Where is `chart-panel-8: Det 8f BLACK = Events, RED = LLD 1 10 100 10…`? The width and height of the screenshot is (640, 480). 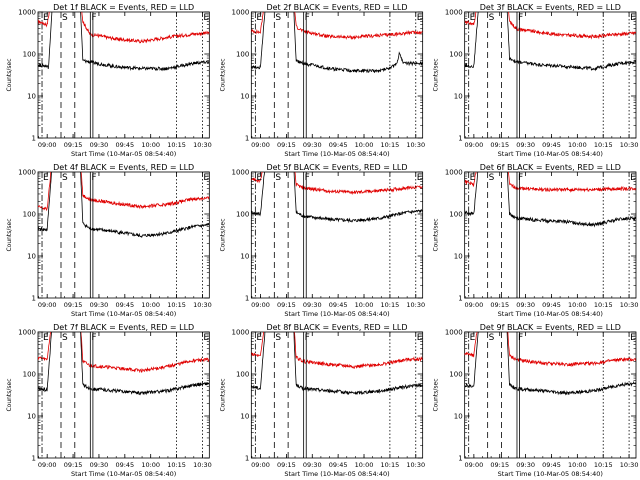 chart-panel-8: Det 8f BLACK = Events, RED = LLD 1 10 100 10… is located at coordinates (322, 400).